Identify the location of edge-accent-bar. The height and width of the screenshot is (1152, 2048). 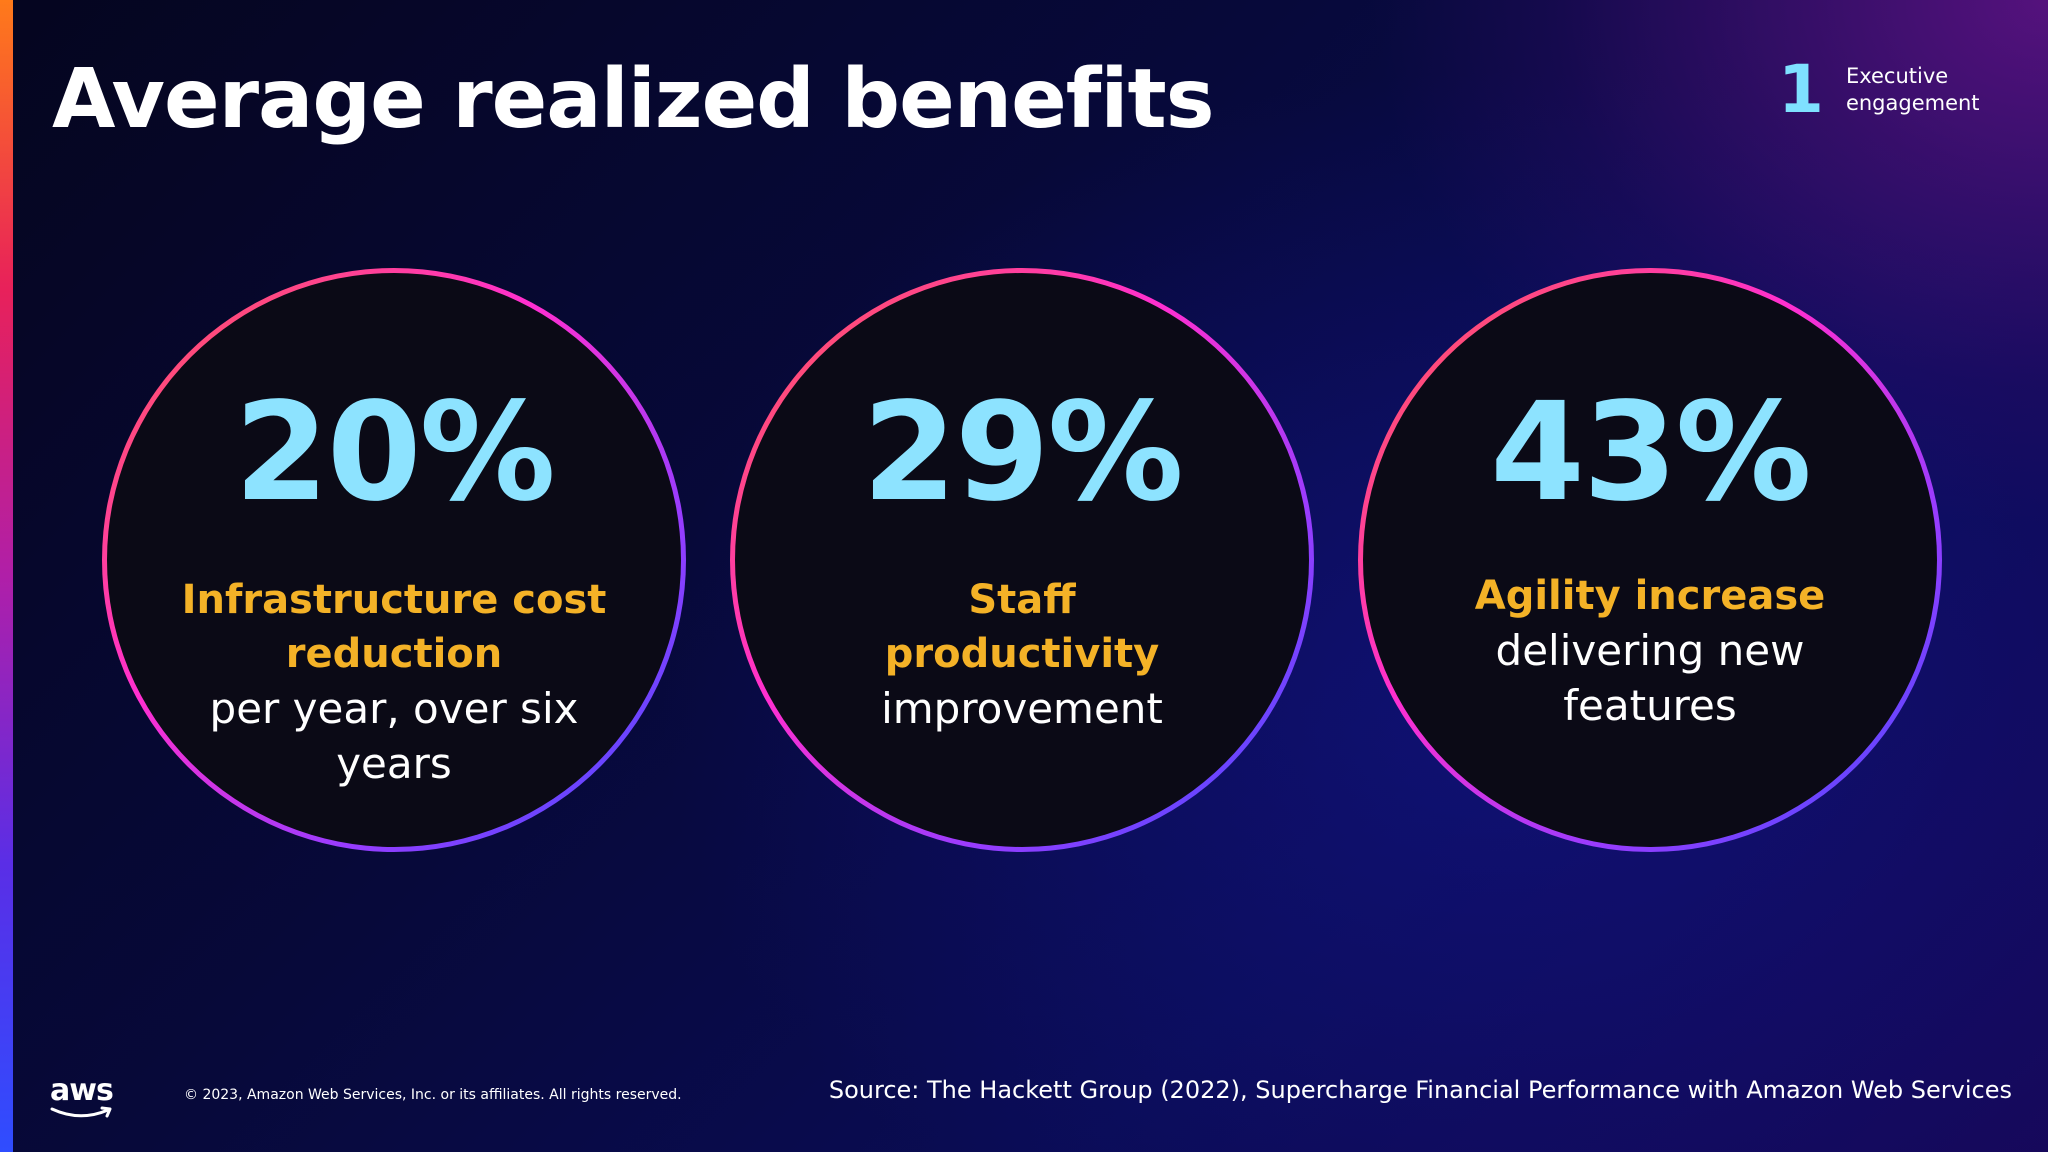
(6, 576).